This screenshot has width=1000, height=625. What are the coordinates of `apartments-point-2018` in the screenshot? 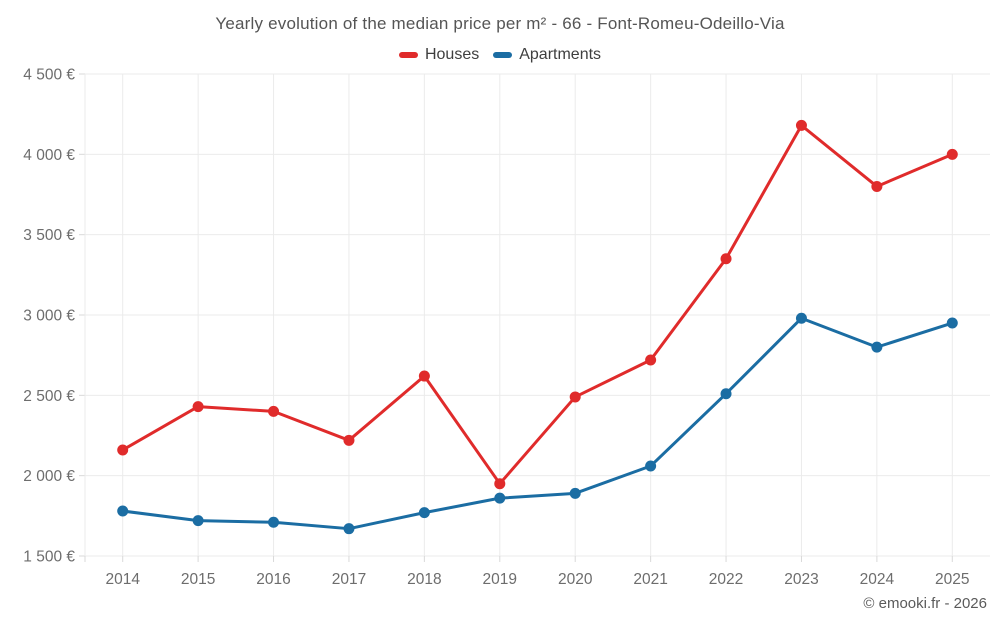 It's located at (424, 513).